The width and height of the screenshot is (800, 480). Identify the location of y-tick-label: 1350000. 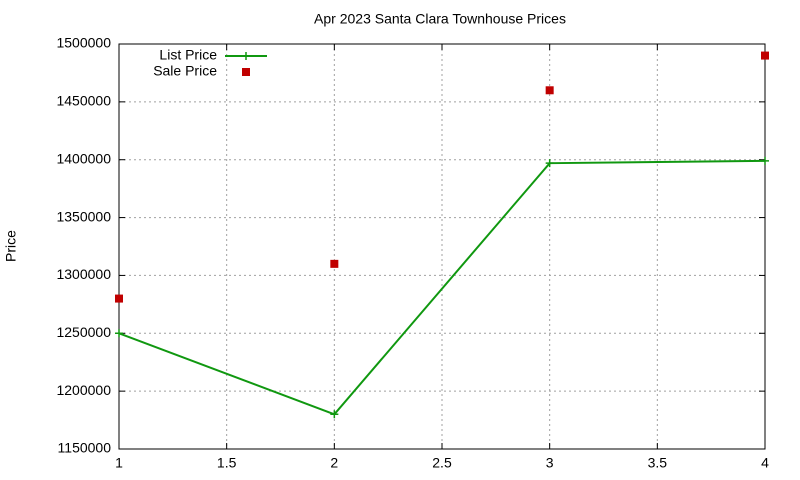
(83, 216).